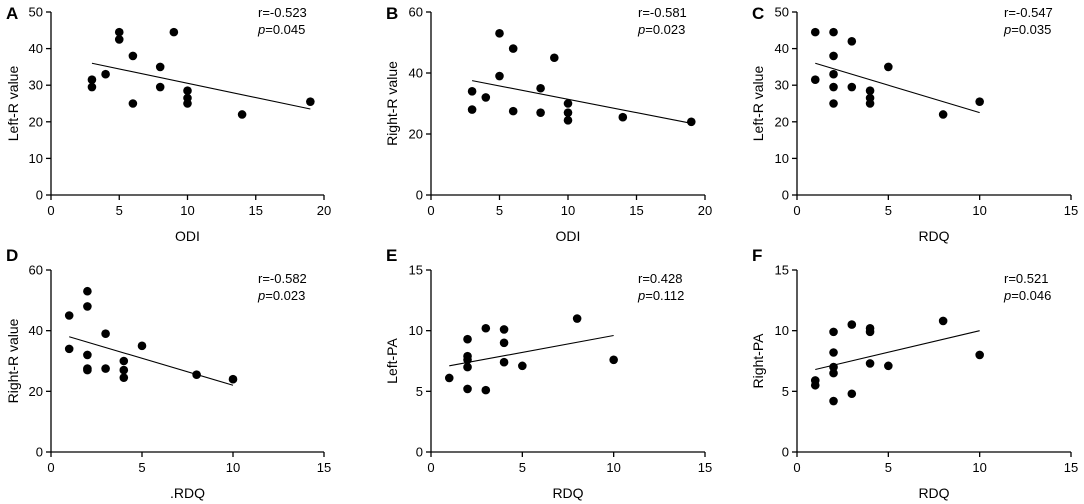 This screenshot has width=1084, height=504. I want to click on r-value: r=0.428, so click(660, 278).